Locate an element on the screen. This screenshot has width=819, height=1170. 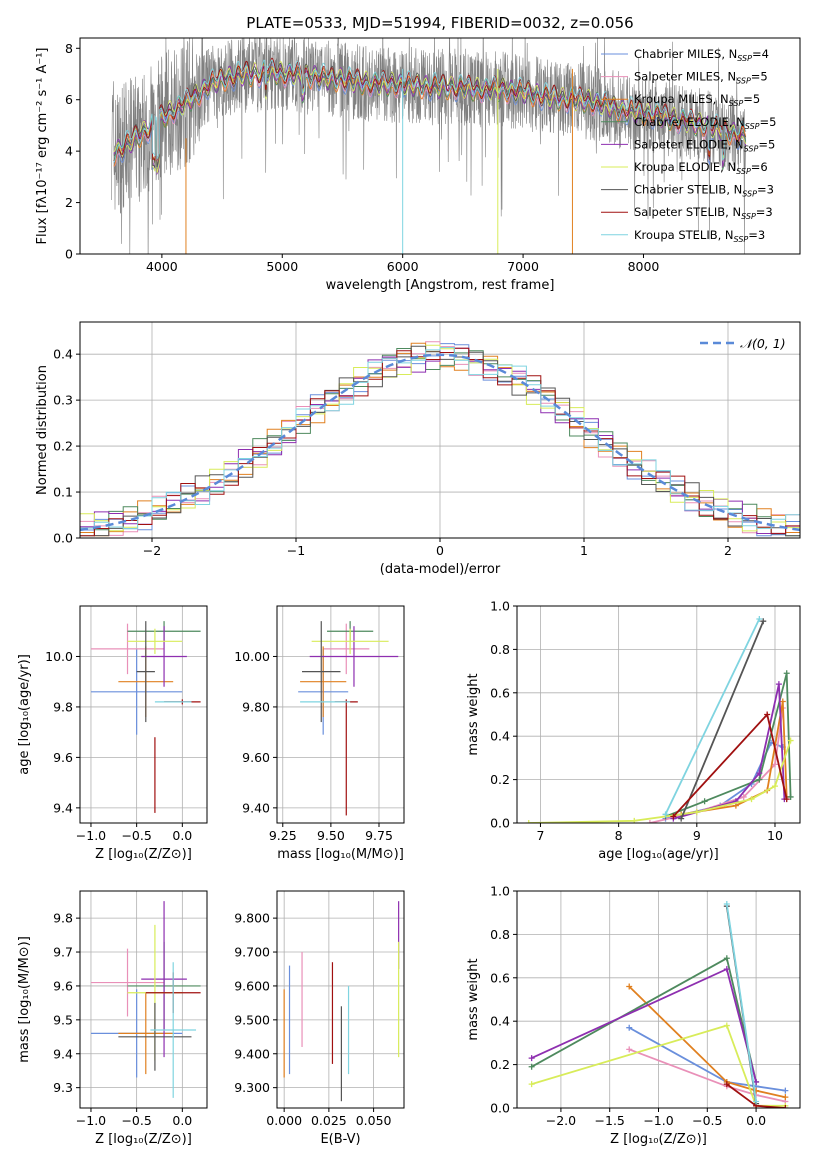
x-tick-label: 0.000 is located at coordinates (284, 1120).